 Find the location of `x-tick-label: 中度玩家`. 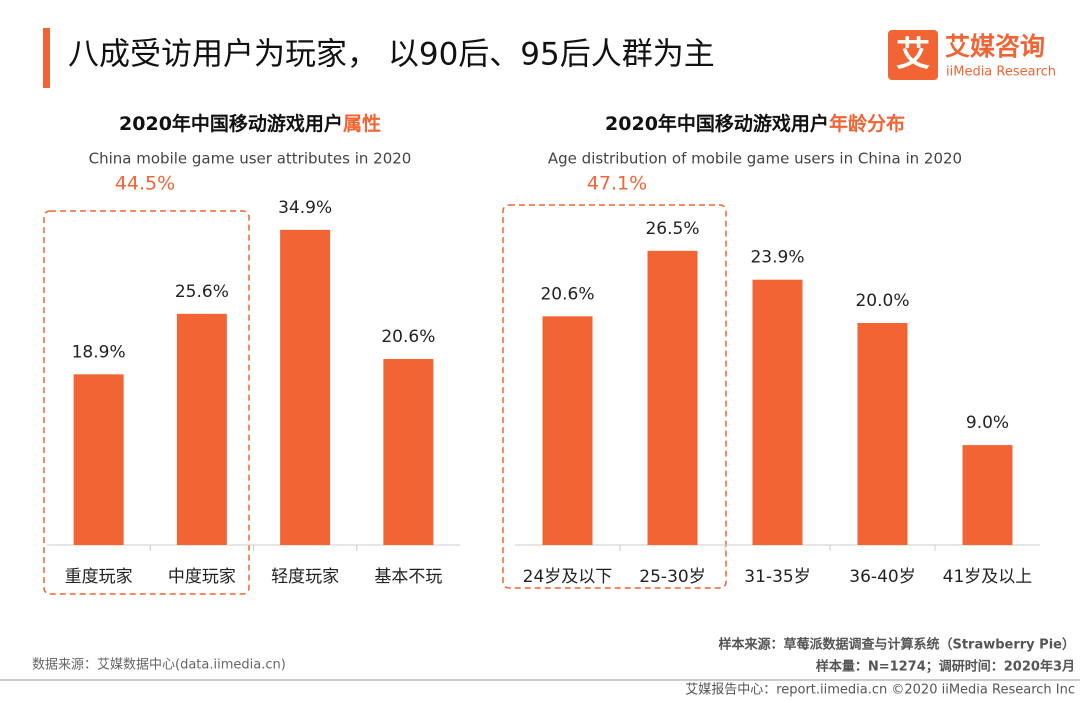

x-tick-label: 中度玩家 is located at coordinates (202, 577).